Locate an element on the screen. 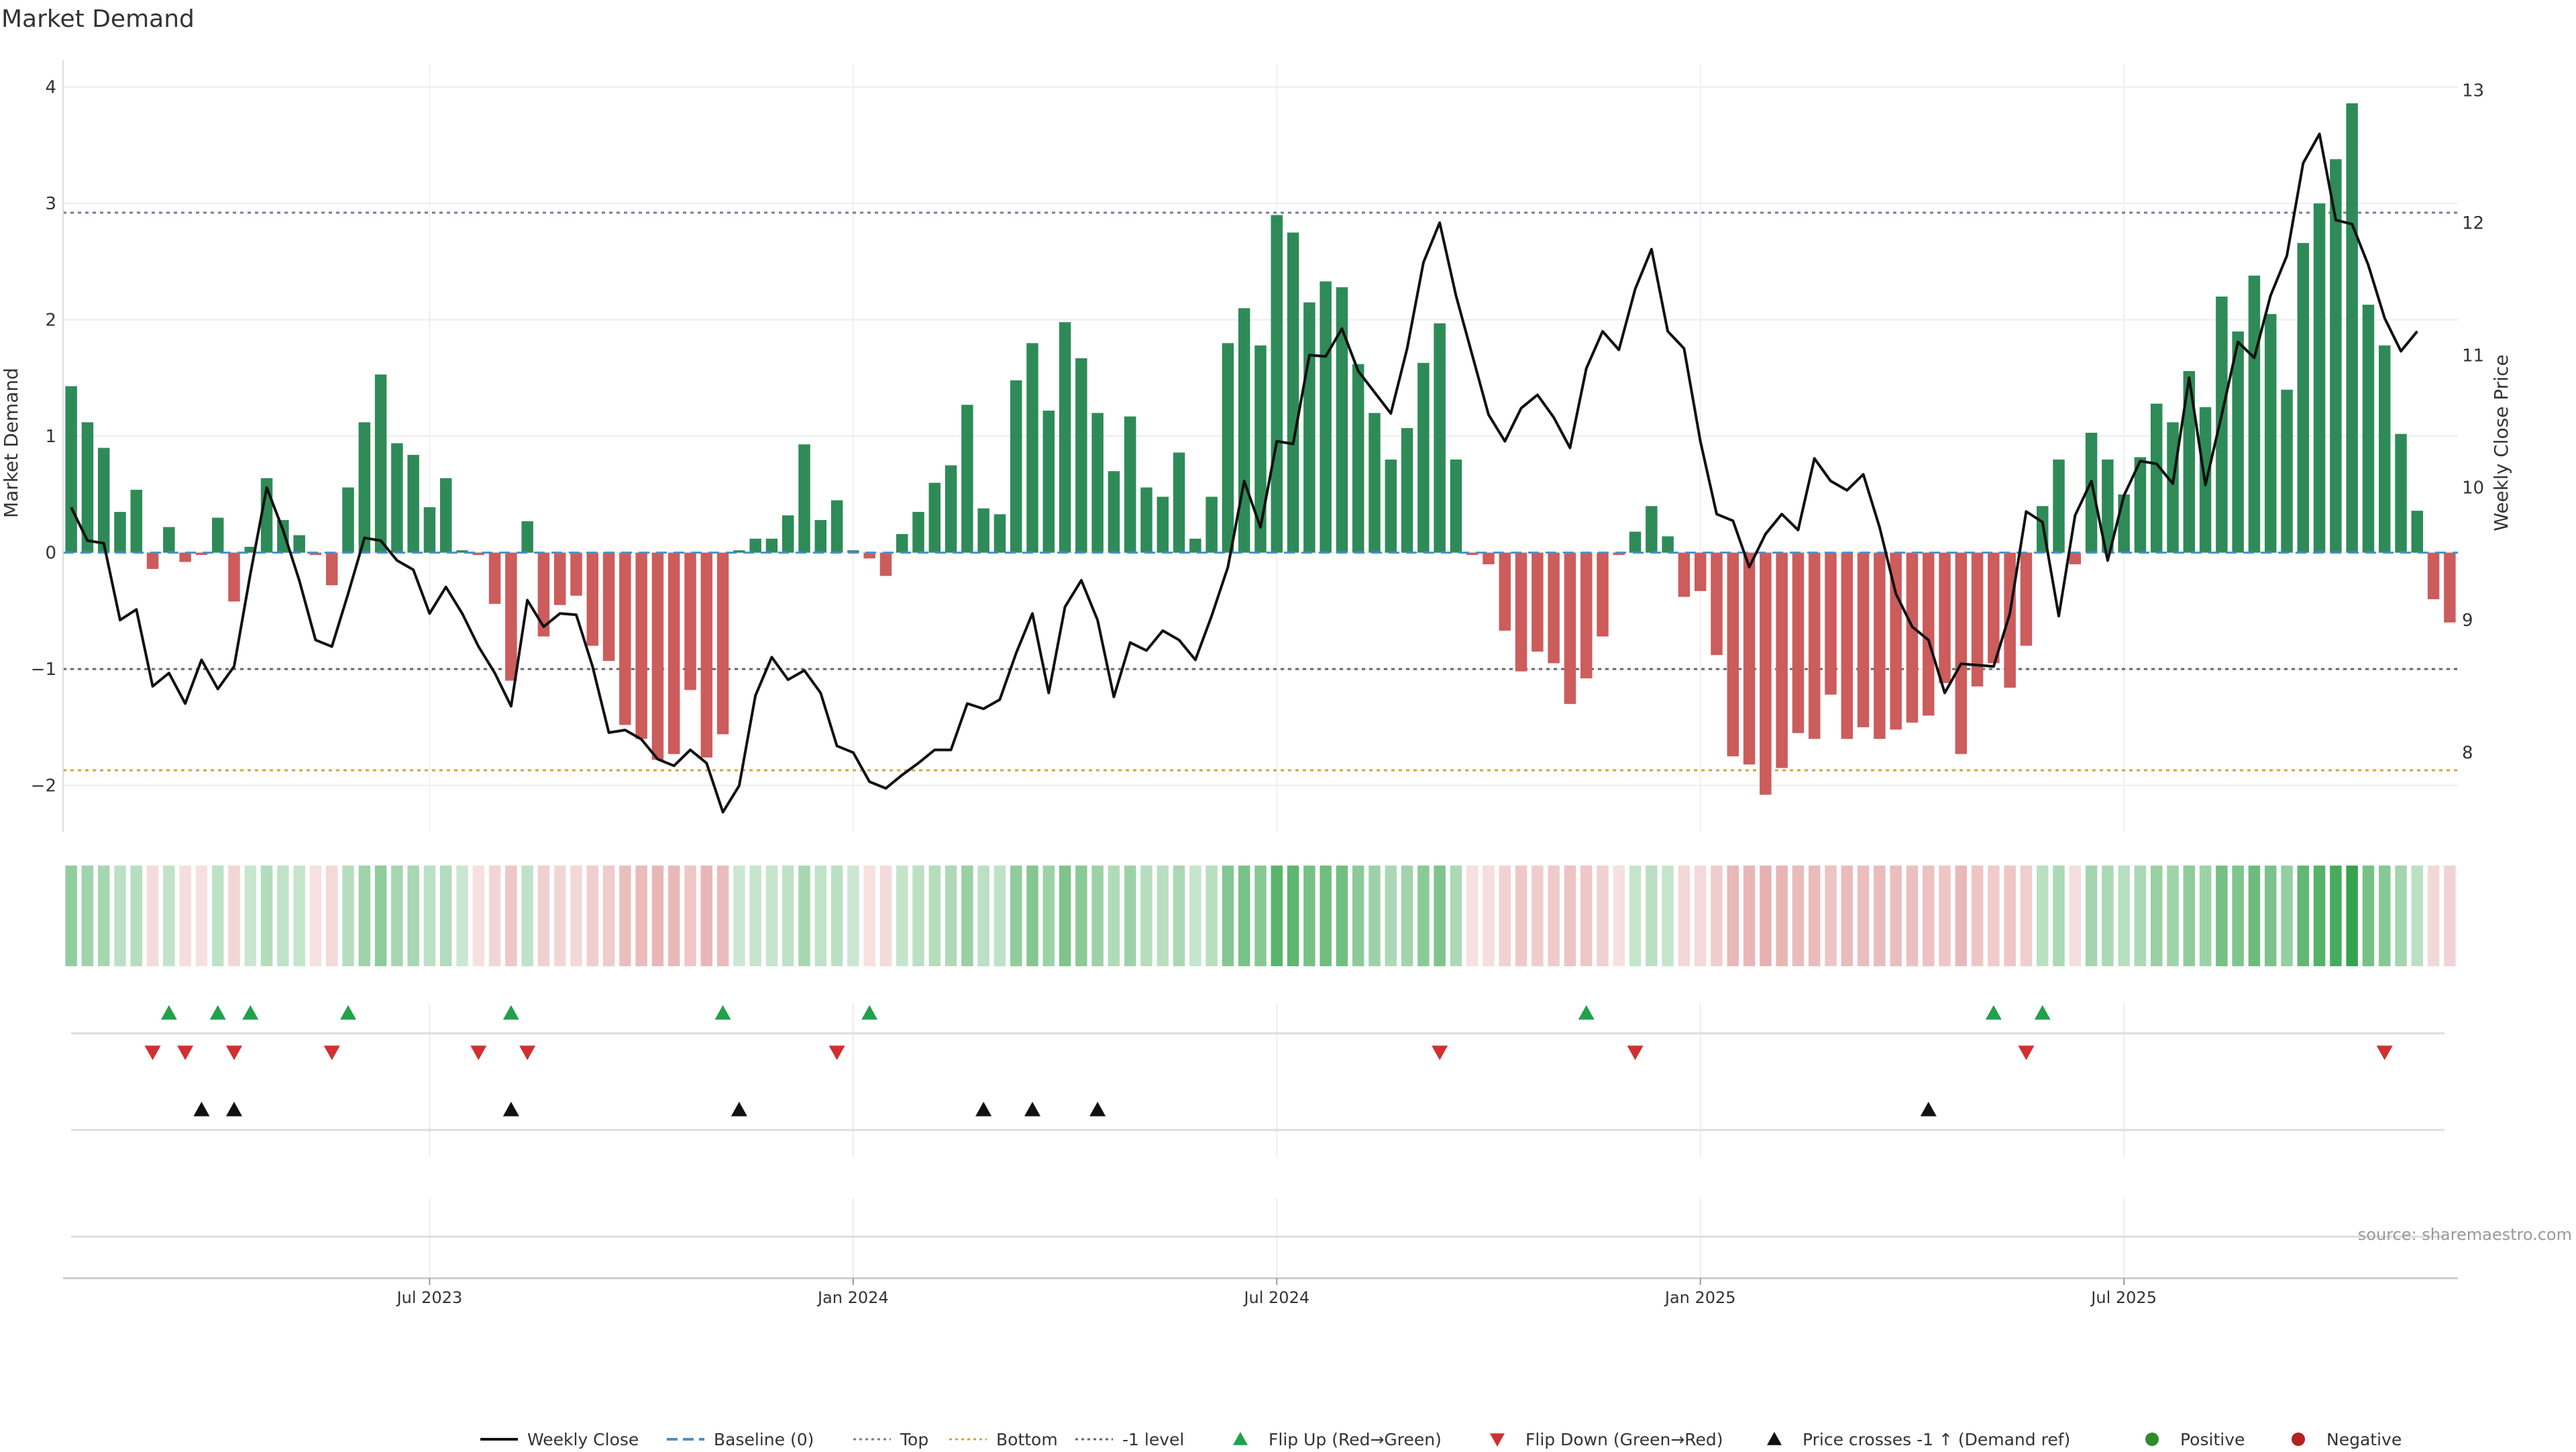  chart-title: Market Demand is located at coordinates (98, 19).